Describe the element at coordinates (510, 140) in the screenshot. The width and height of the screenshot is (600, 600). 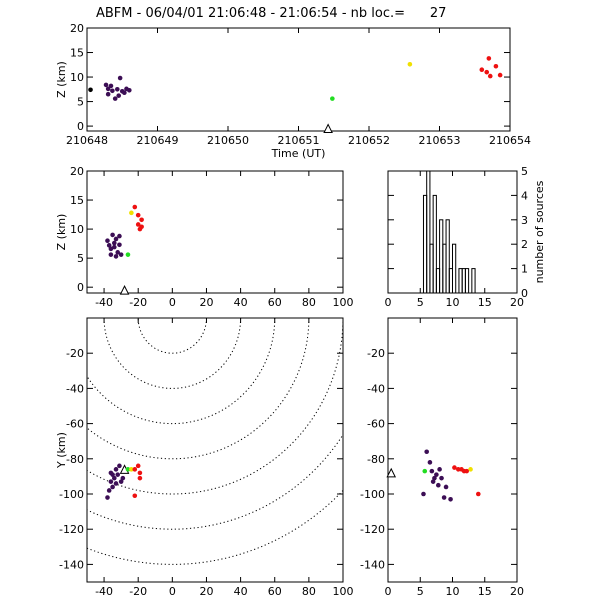
I see `x-tick-label: 210654` at that location.